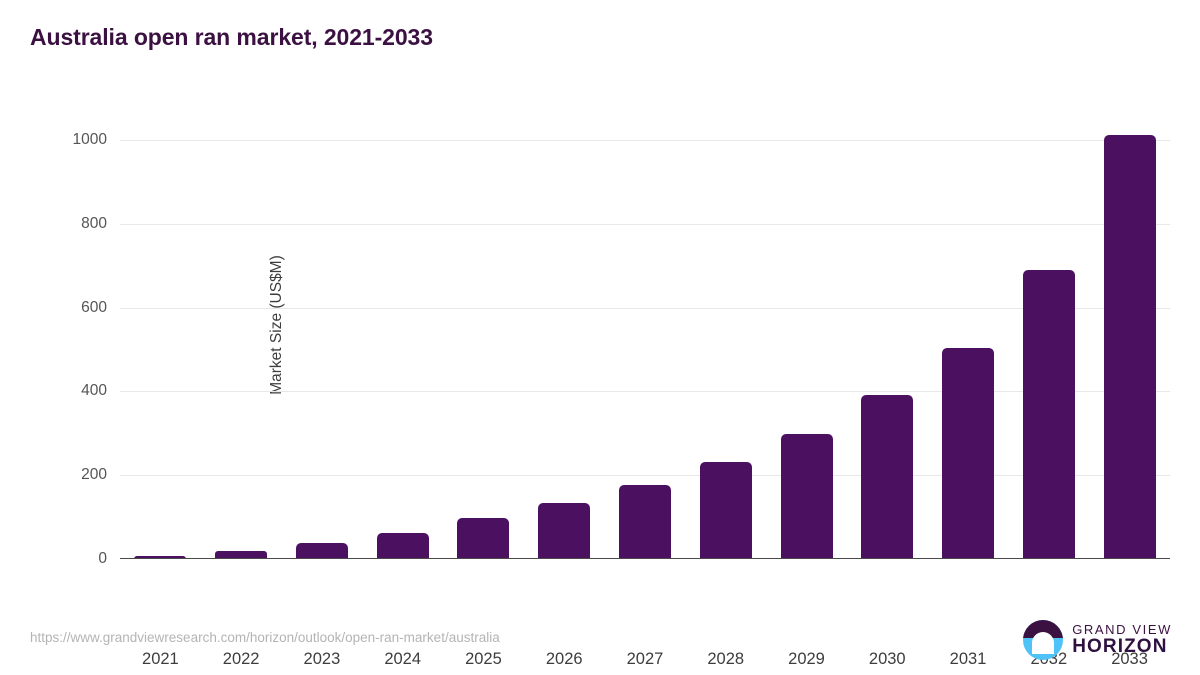 This screenshot has width=1200, height=675. What do you see at coordinates (726, 659) in the screenshot?
I see `x-tick-label-2028: 2028` at bounding box center [726, 659].